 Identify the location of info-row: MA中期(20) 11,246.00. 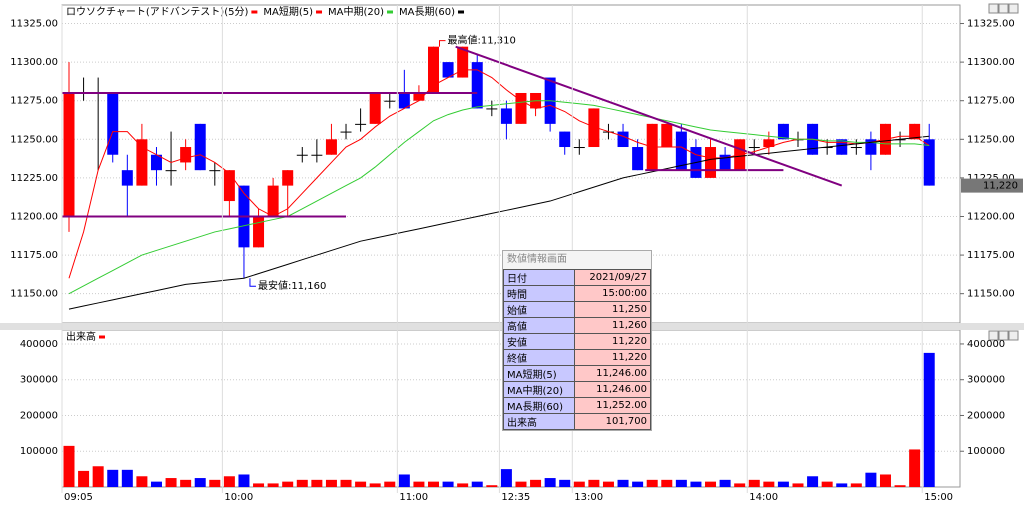
(577, 389).